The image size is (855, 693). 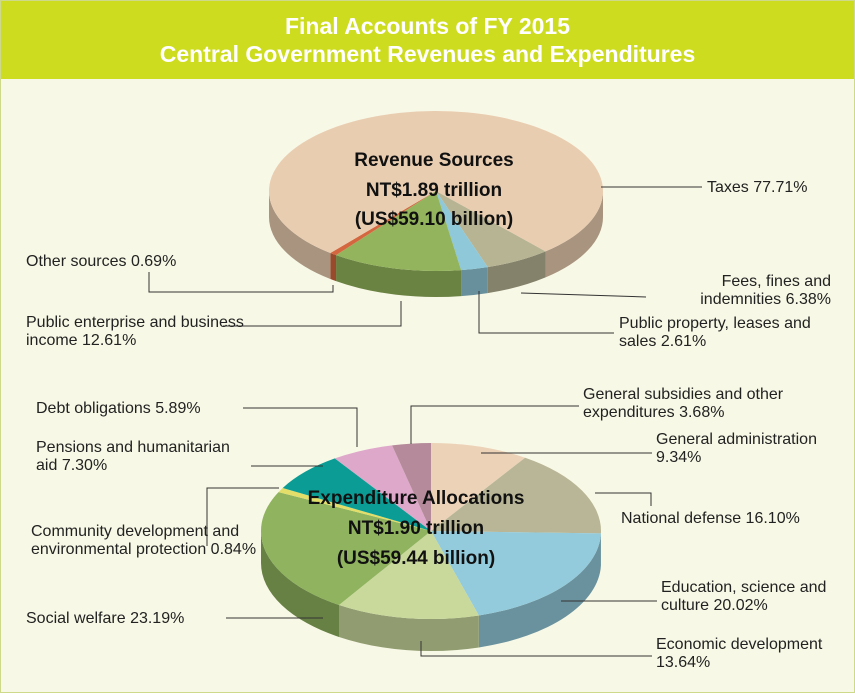 I want to click on value-label: 0.84%, so click(x=233, y=549).